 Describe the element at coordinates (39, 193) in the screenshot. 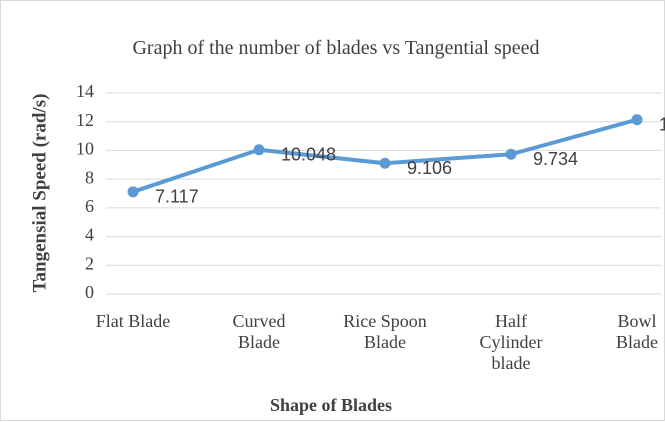

I see `y-axis-title: Tangensial Speed (rad/s)` at that location.